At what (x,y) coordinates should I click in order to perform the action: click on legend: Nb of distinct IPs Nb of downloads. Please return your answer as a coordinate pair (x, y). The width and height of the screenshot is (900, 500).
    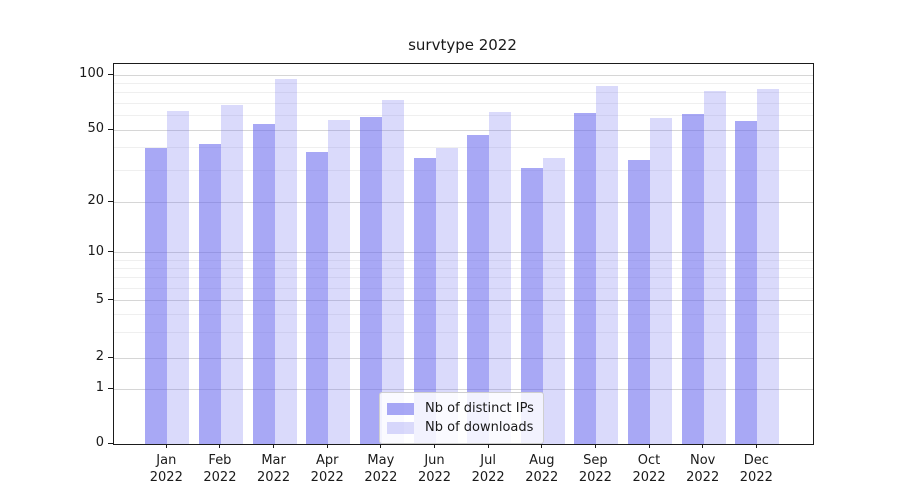
    Looking at the image, I should click on (461, 418).